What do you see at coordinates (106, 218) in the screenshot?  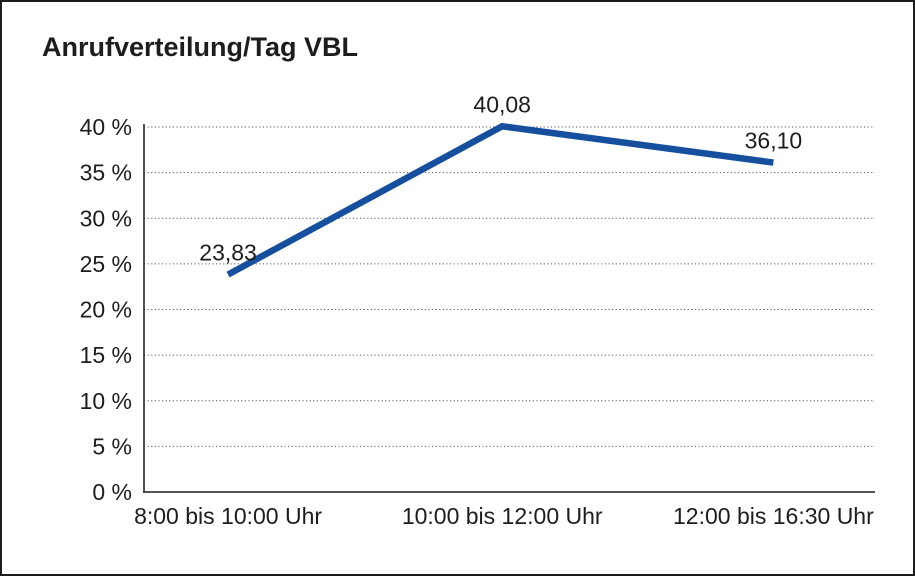 I see `y-tick-label: 30 %` at bounding box center [106, 218].